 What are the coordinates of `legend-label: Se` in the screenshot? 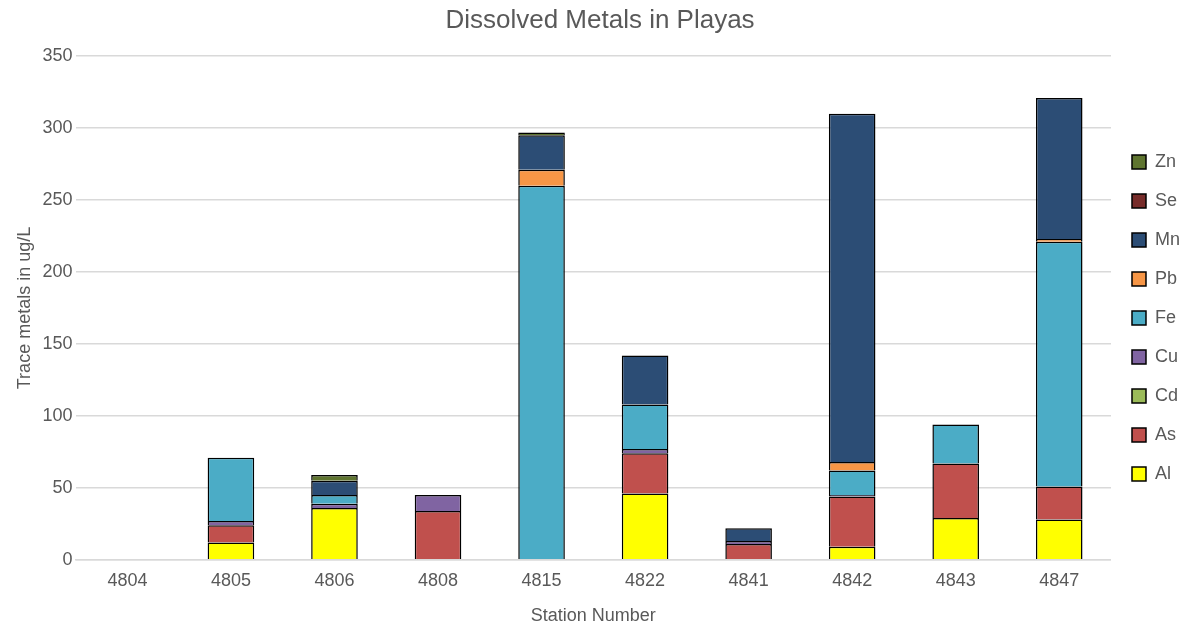 It's located at (1166, 199).